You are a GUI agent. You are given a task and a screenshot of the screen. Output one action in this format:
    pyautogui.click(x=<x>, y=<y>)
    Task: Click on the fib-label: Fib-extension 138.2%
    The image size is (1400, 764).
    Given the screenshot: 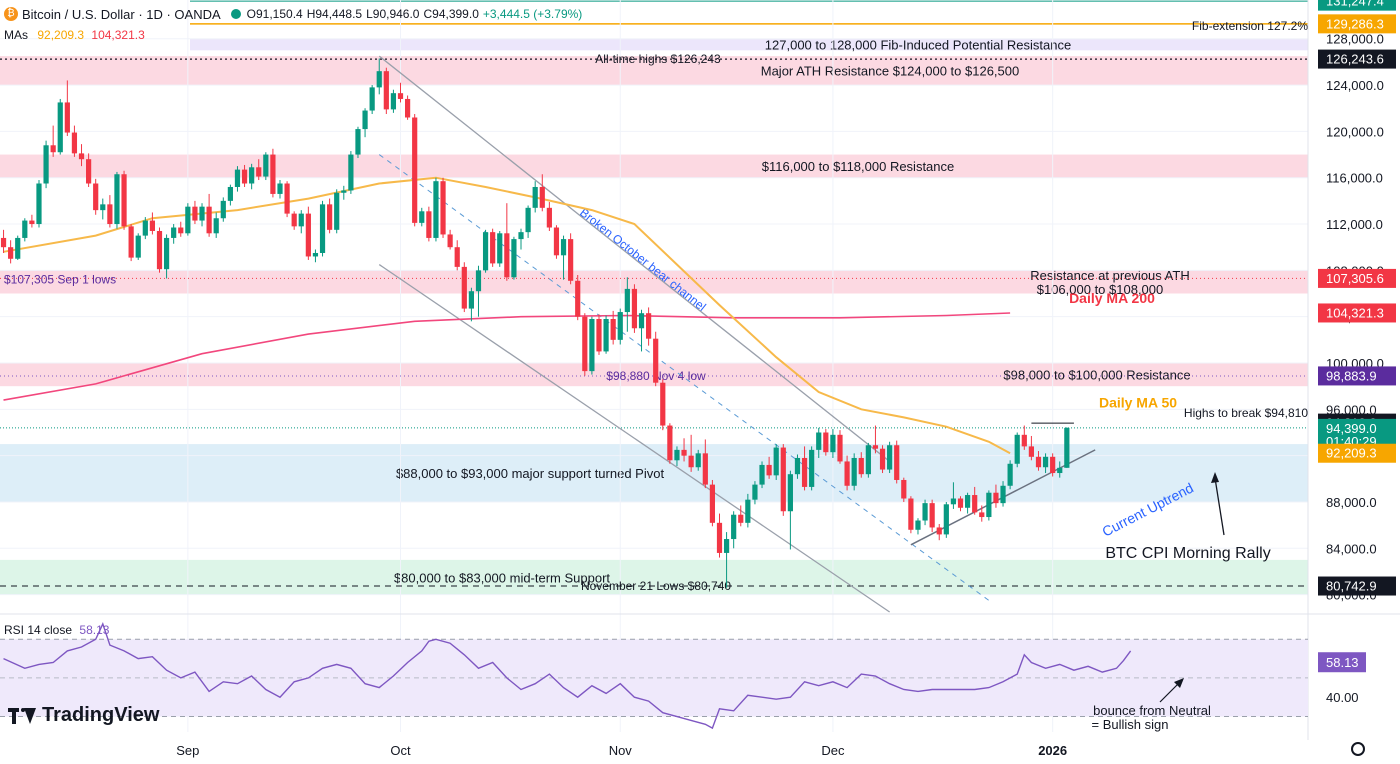 What is the action you would take?
    pyautogui.click(x=1250, y=1)
    